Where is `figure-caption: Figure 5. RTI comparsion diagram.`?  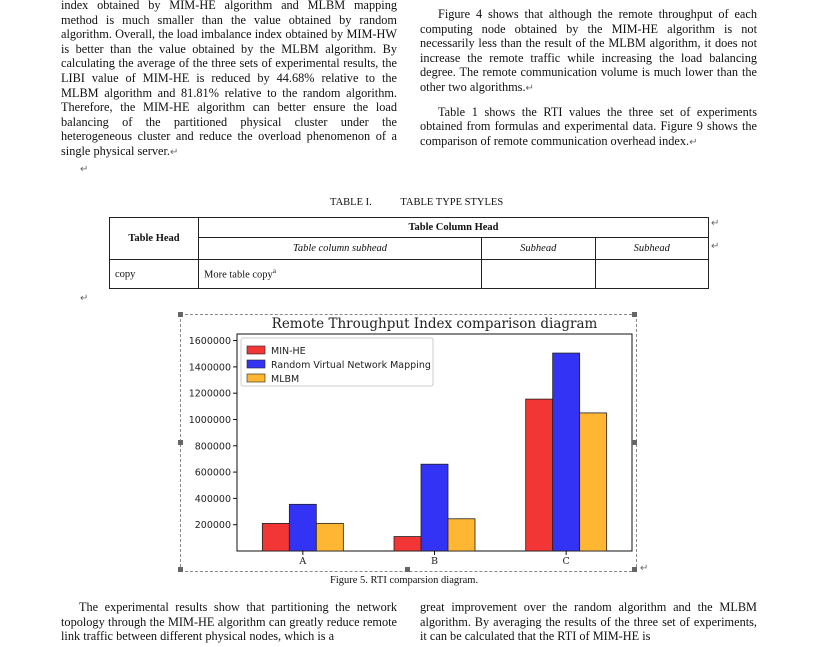
figure-caption: Figure 5. RTI comparsion diagram. is located at coordinates (404, 580).